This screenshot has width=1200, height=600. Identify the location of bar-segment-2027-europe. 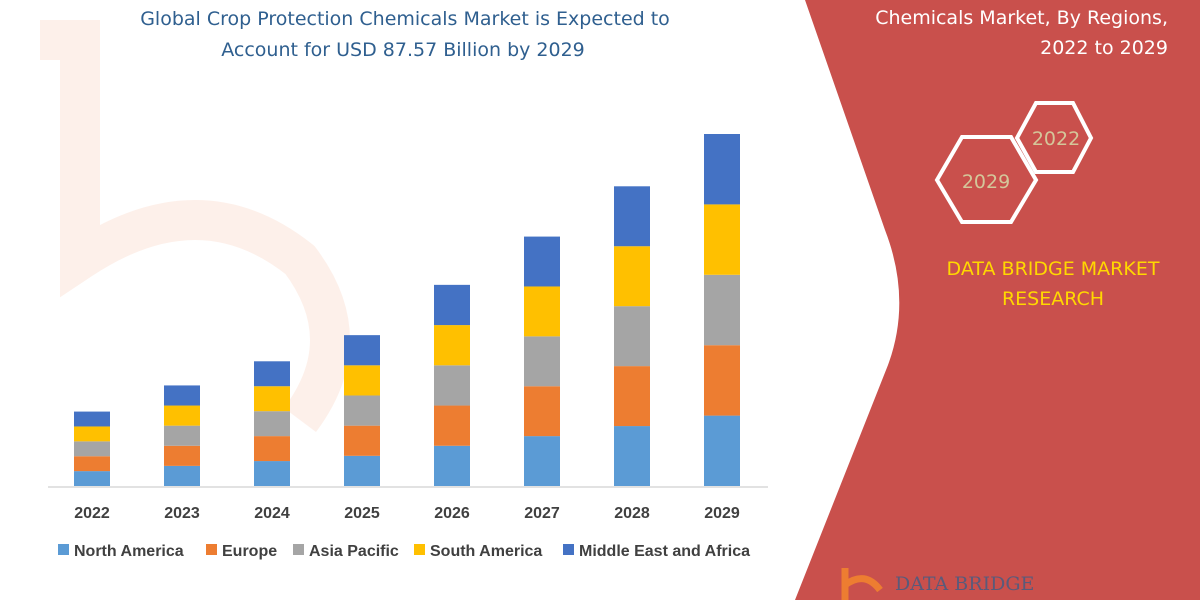
(542, 411).